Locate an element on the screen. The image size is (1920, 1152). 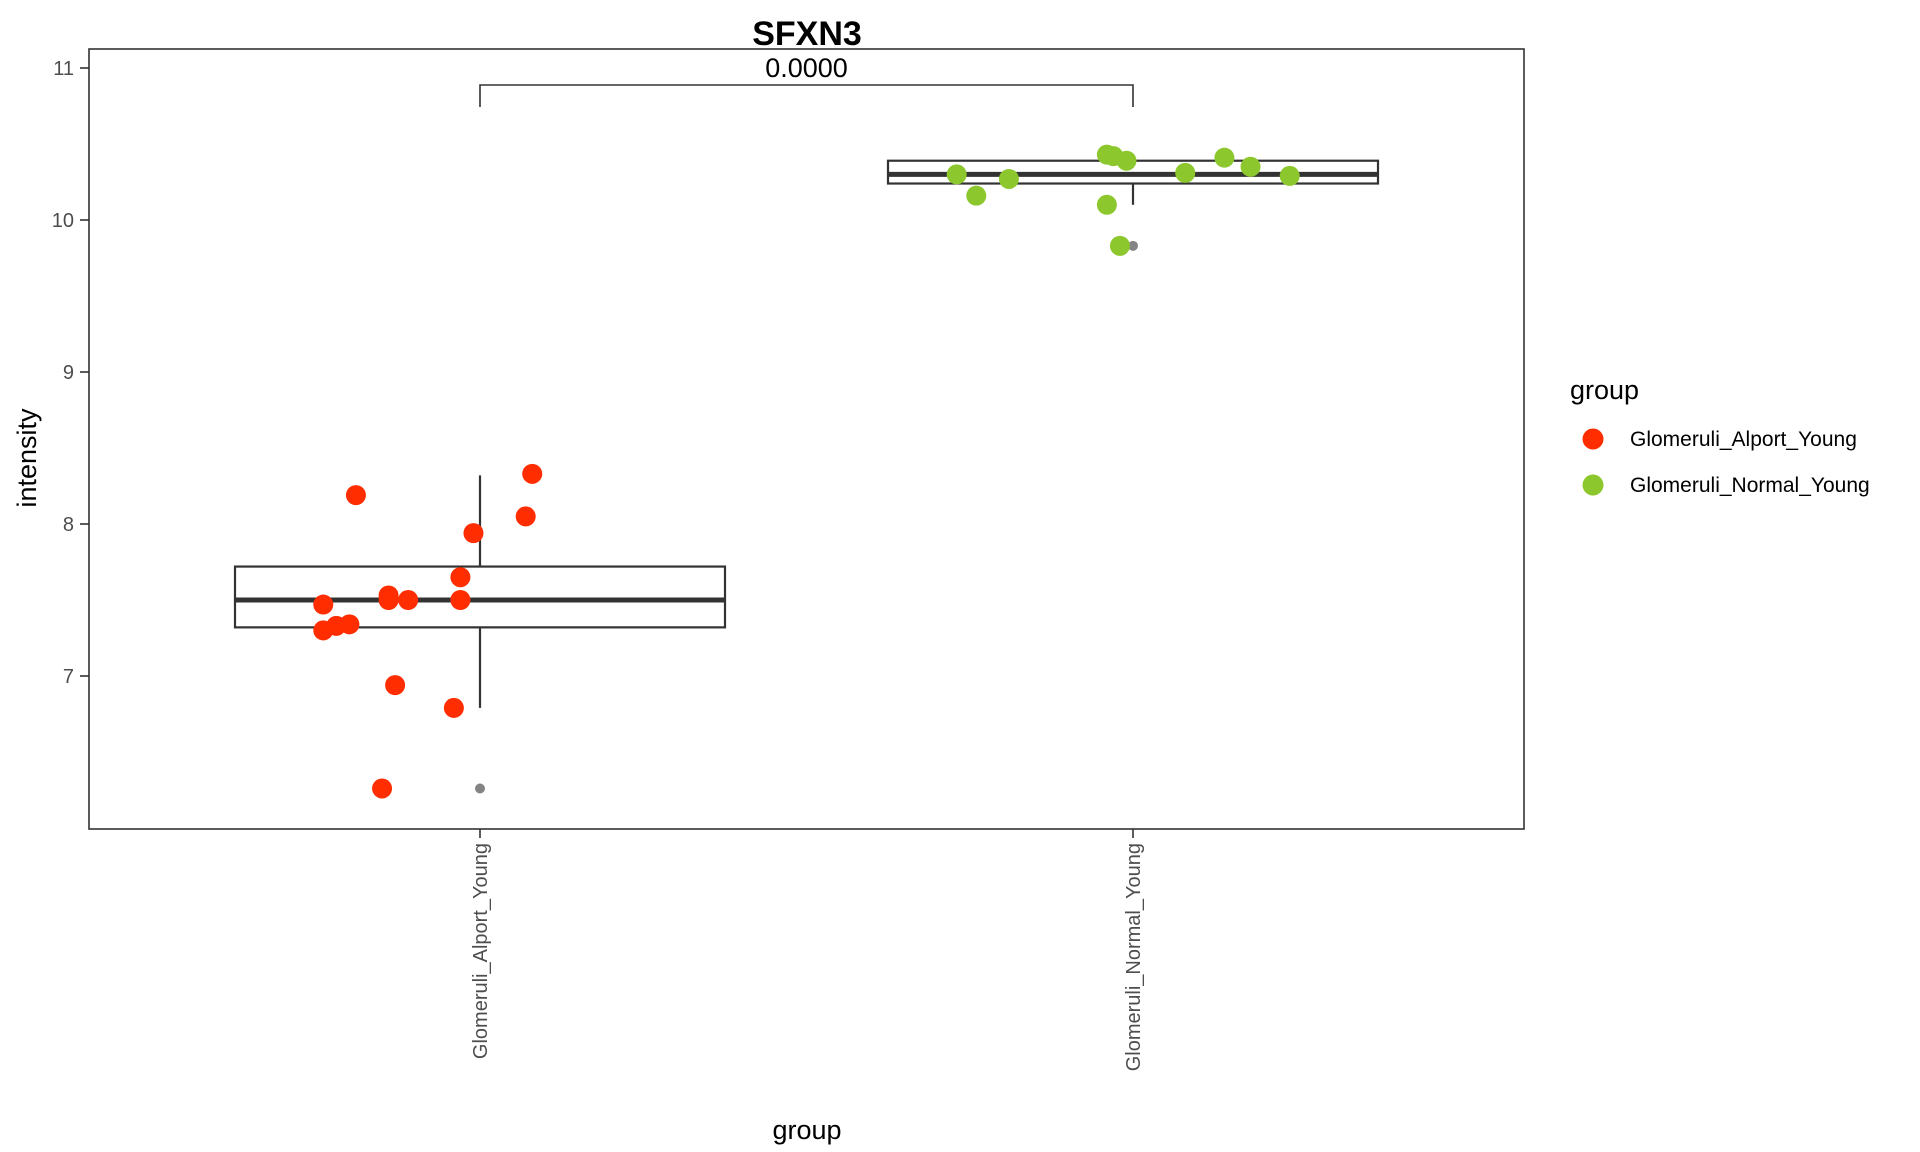
x-tick-label: Glomeruli_Alport_Young is located at coordinates (481, 951).